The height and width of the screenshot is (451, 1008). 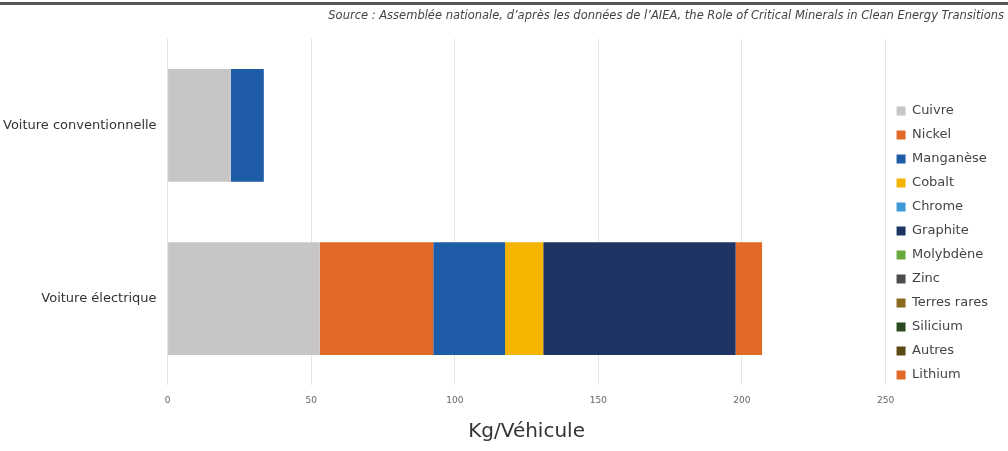 What do you see at coordinates (742, 399) in the screenshot?
I see `x-tick-label: 200` at bounding box center [742, 399].